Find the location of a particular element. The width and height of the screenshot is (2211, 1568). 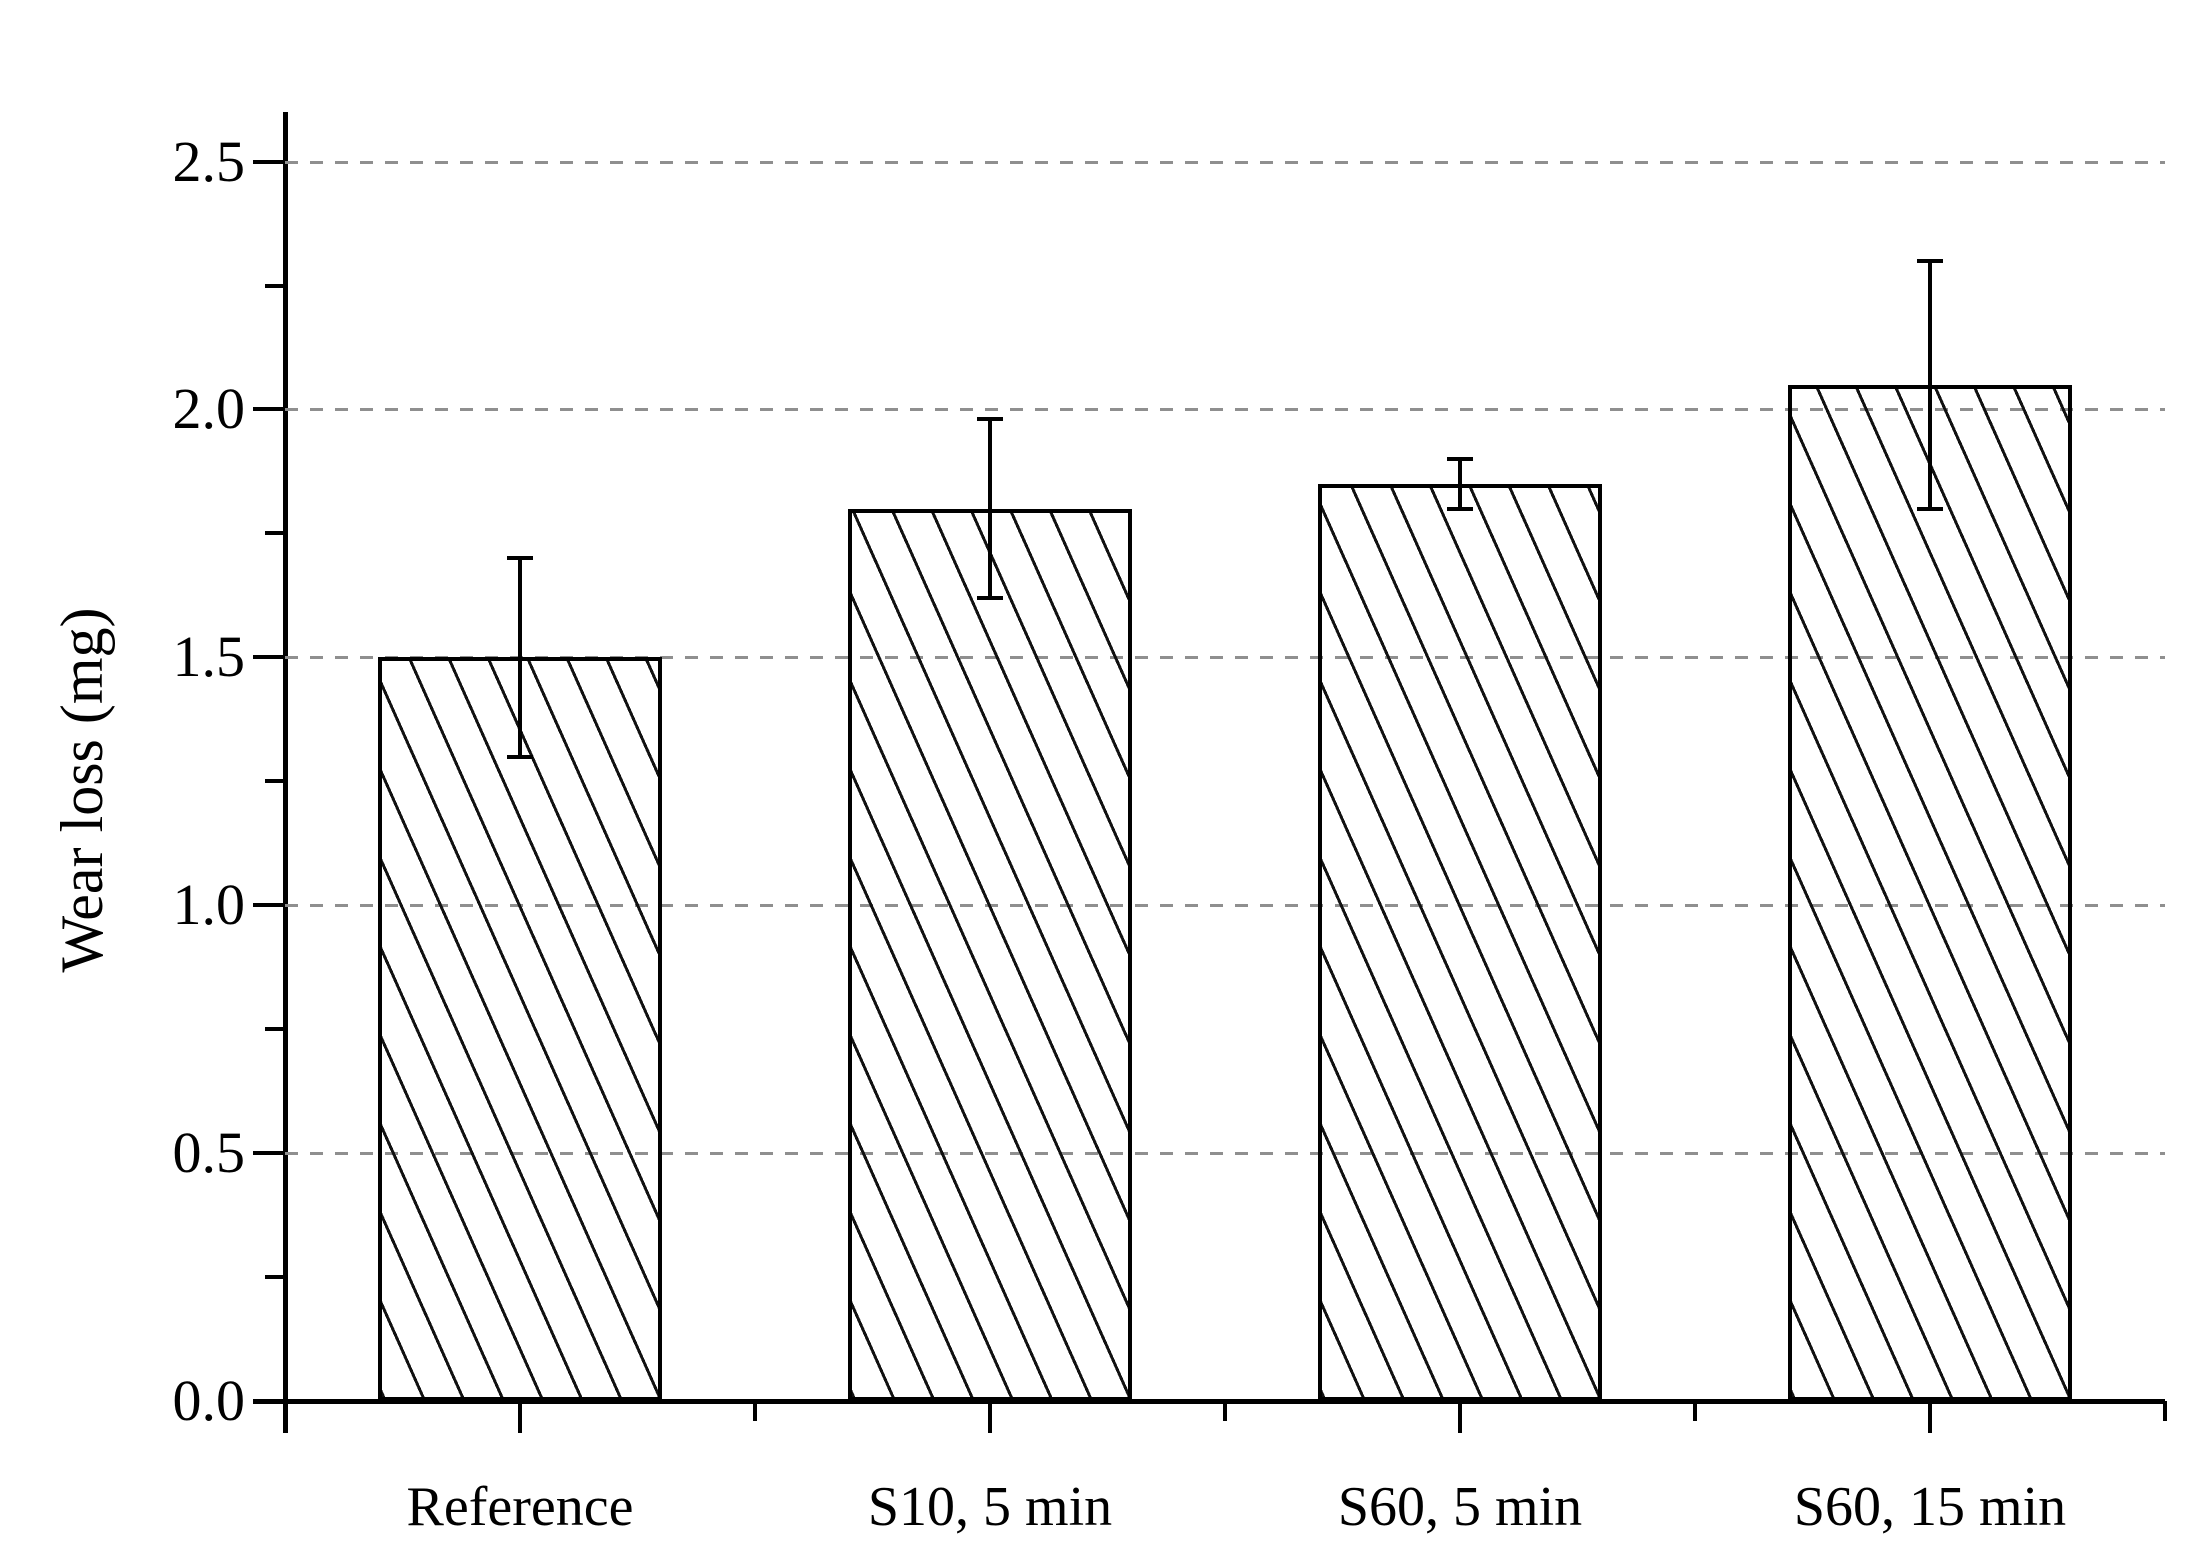

gridline-0.5 is located at coordinates (1225, 1154).